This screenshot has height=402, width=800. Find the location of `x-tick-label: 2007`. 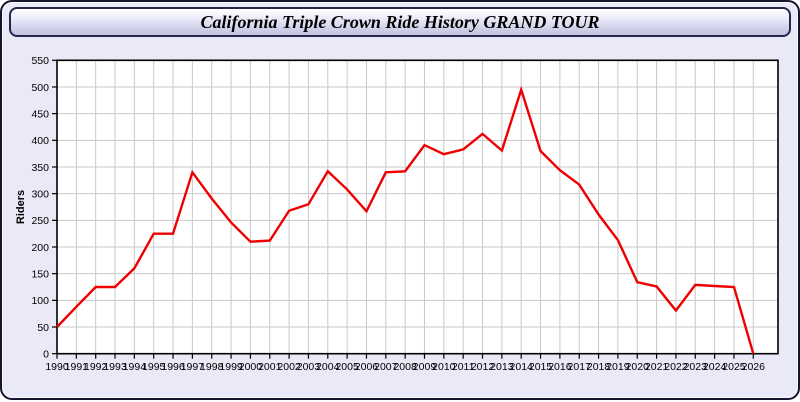

x-tick-label: 2007 is located at coordinates (386, 367).